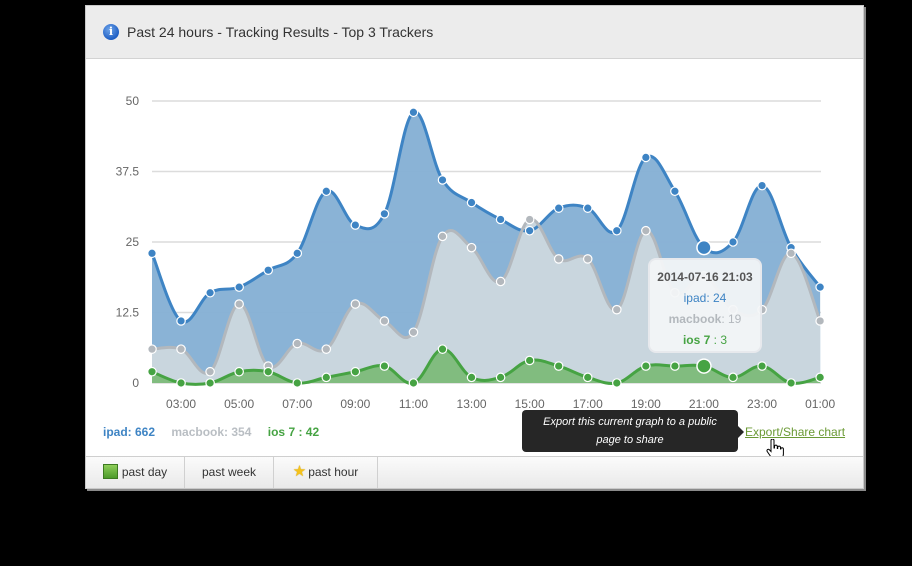 The image size is (912, 566). What do you see at coordinates (630, 440) in the screenshot?
I see `export-tip-line2: page to share` at bounding box center [630, 440].